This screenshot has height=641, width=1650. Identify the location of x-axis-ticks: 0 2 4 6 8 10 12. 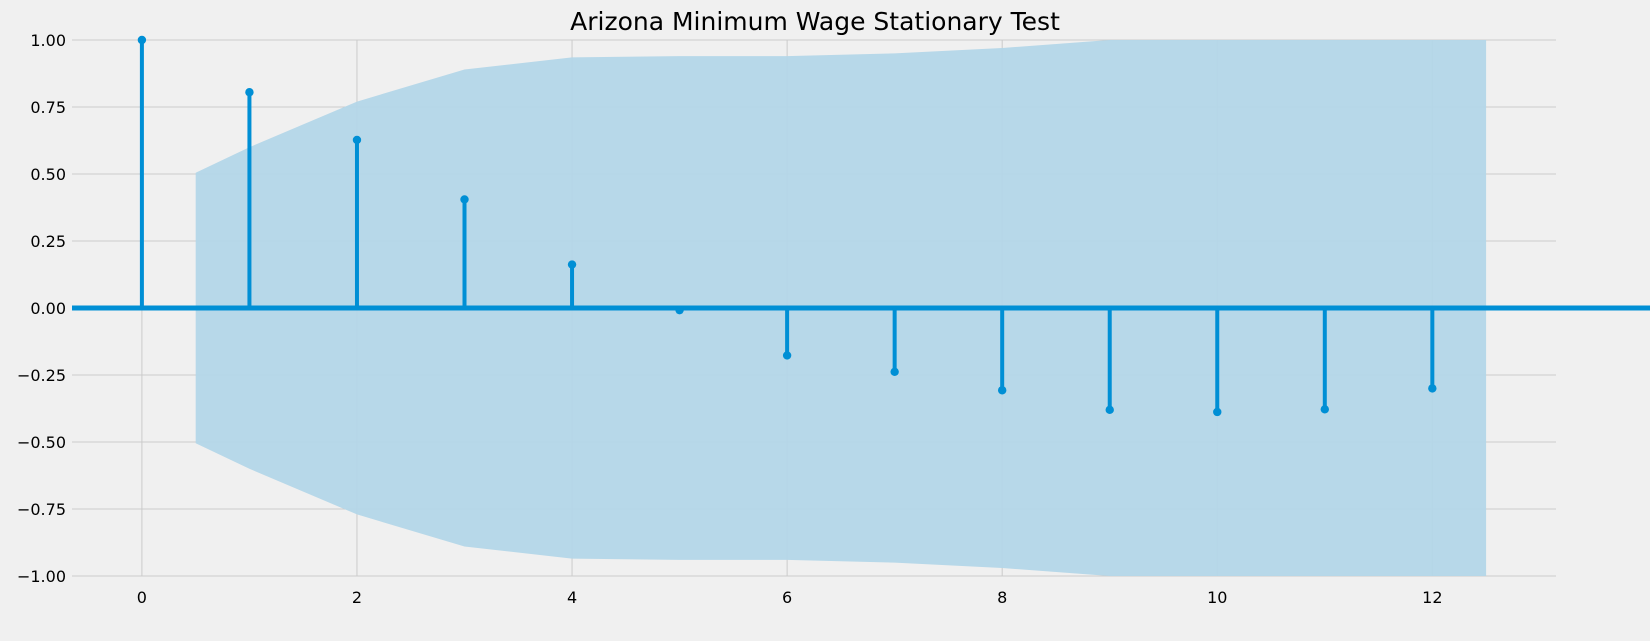
(790, 597).